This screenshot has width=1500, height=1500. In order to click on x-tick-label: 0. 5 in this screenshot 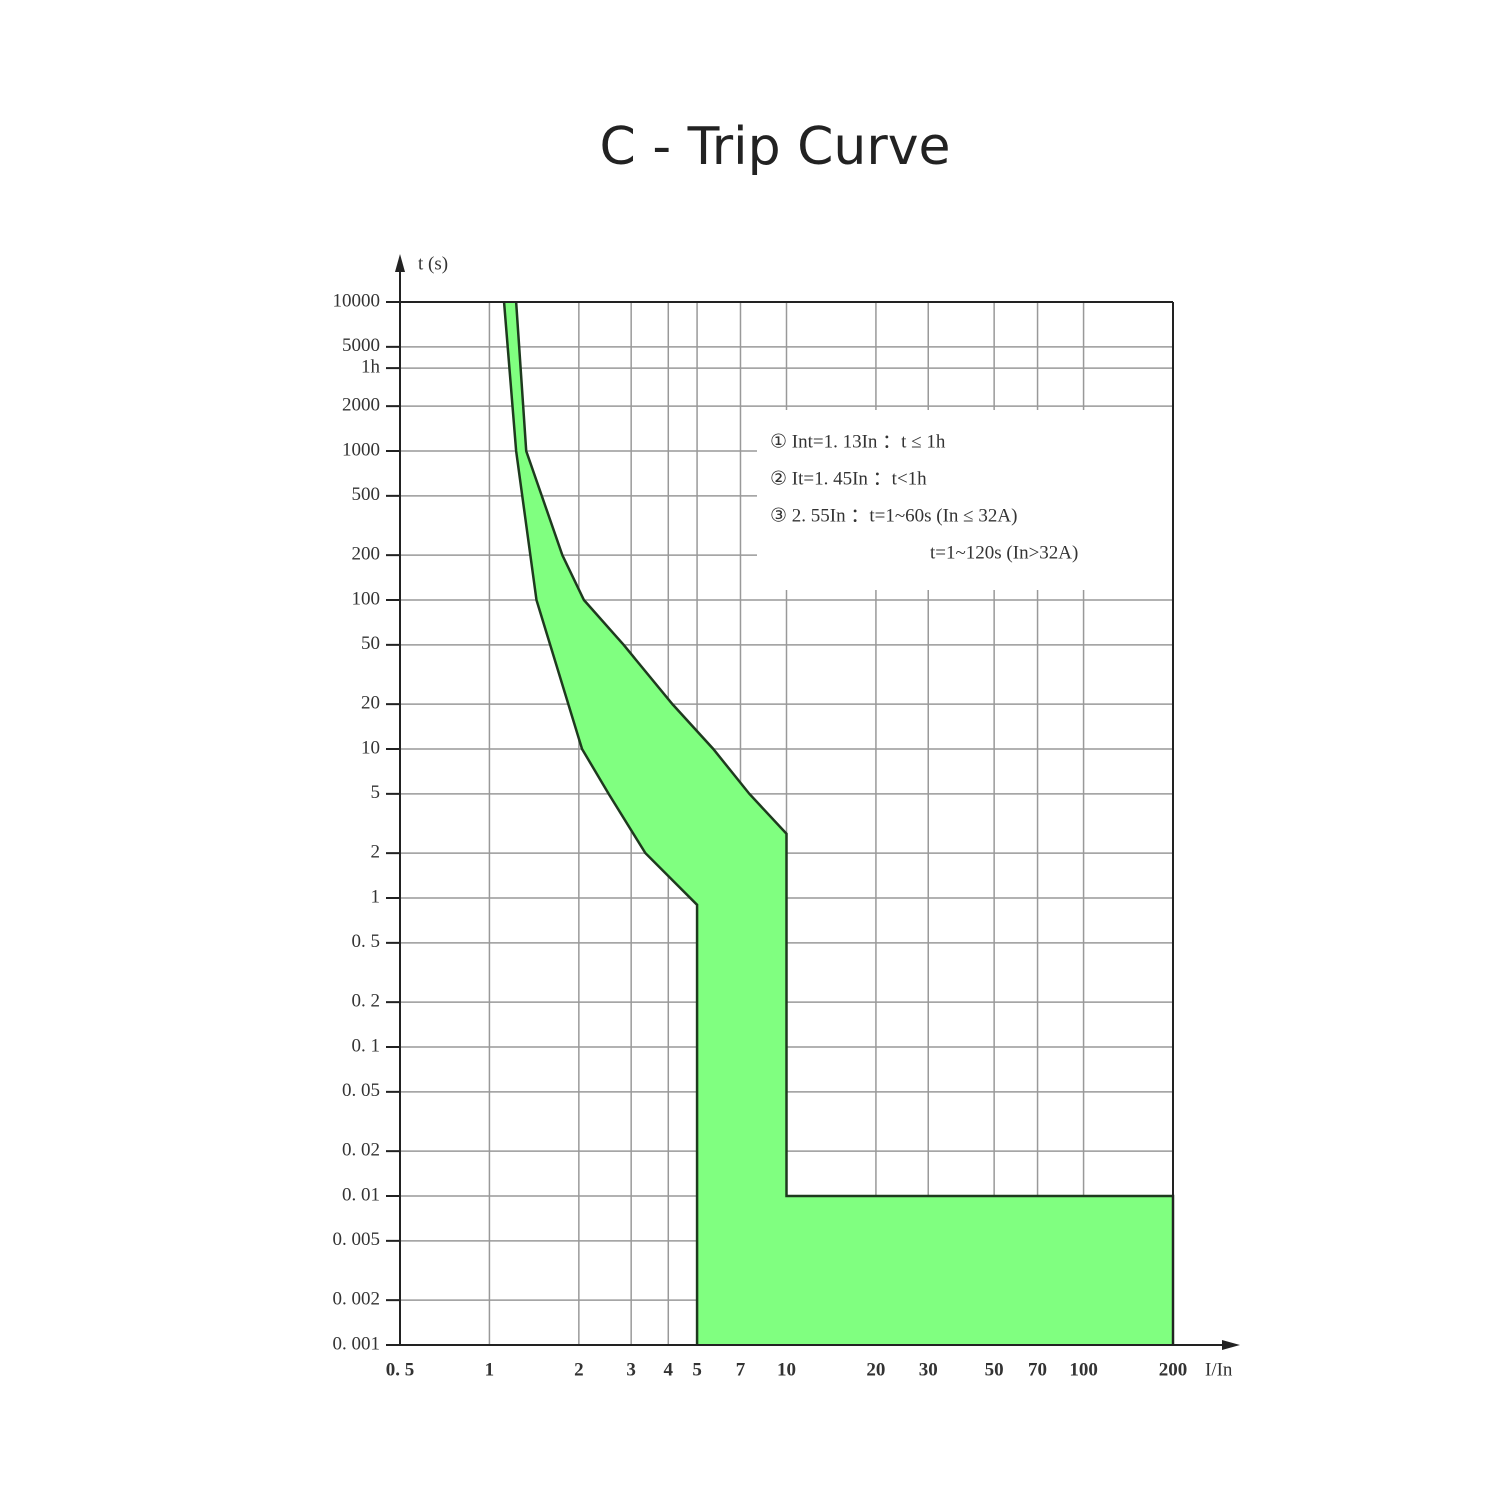, I will do `click(400, 1369)`.